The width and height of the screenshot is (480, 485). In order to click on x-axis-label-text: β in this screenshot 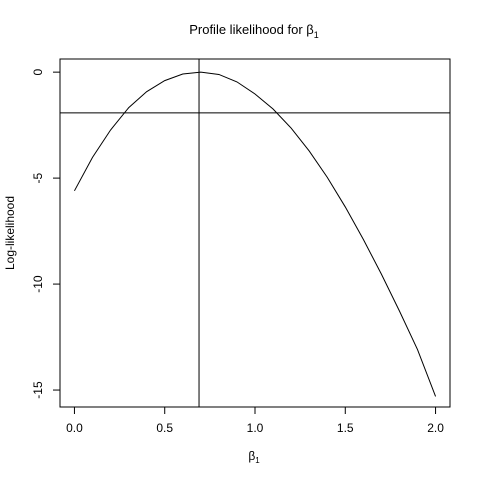, I will do `click(251, 456)`.